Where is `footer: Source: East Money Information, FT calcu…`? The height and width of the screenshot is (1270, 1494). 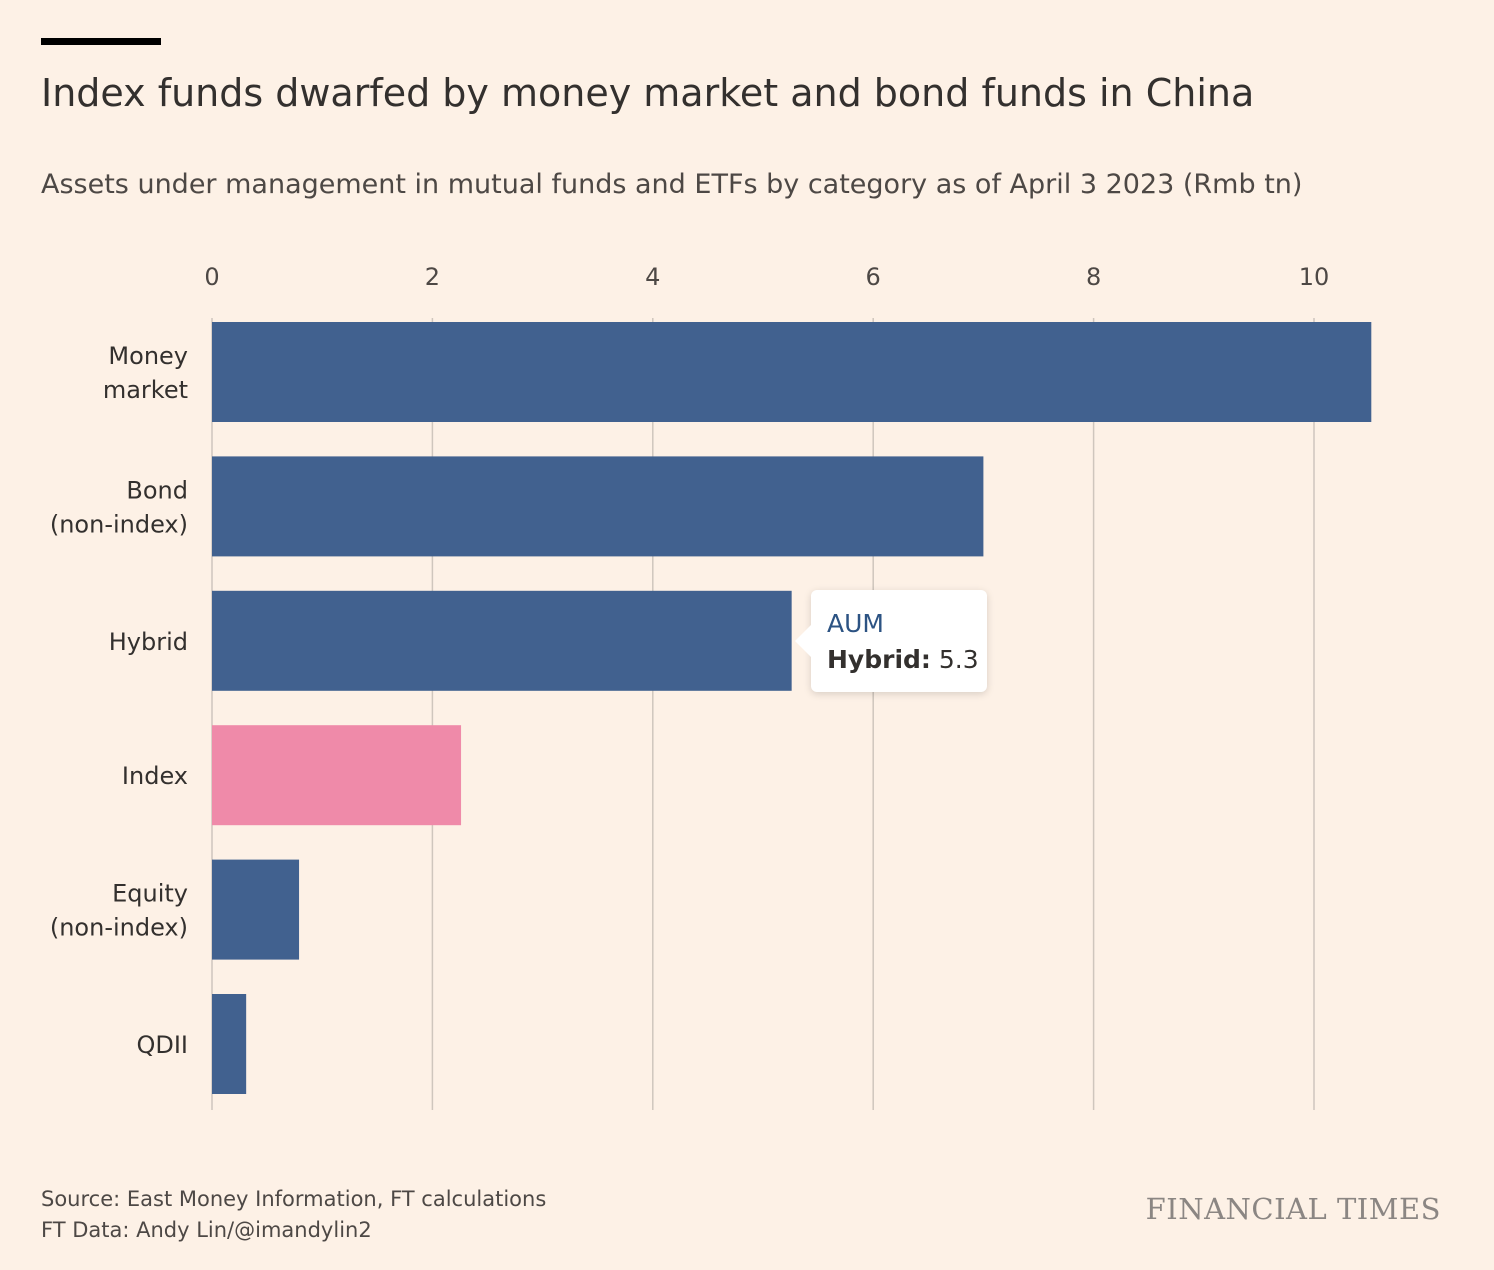 footer: Source: East Money Information, FT calcu… is located at coordinates (293, 1215).